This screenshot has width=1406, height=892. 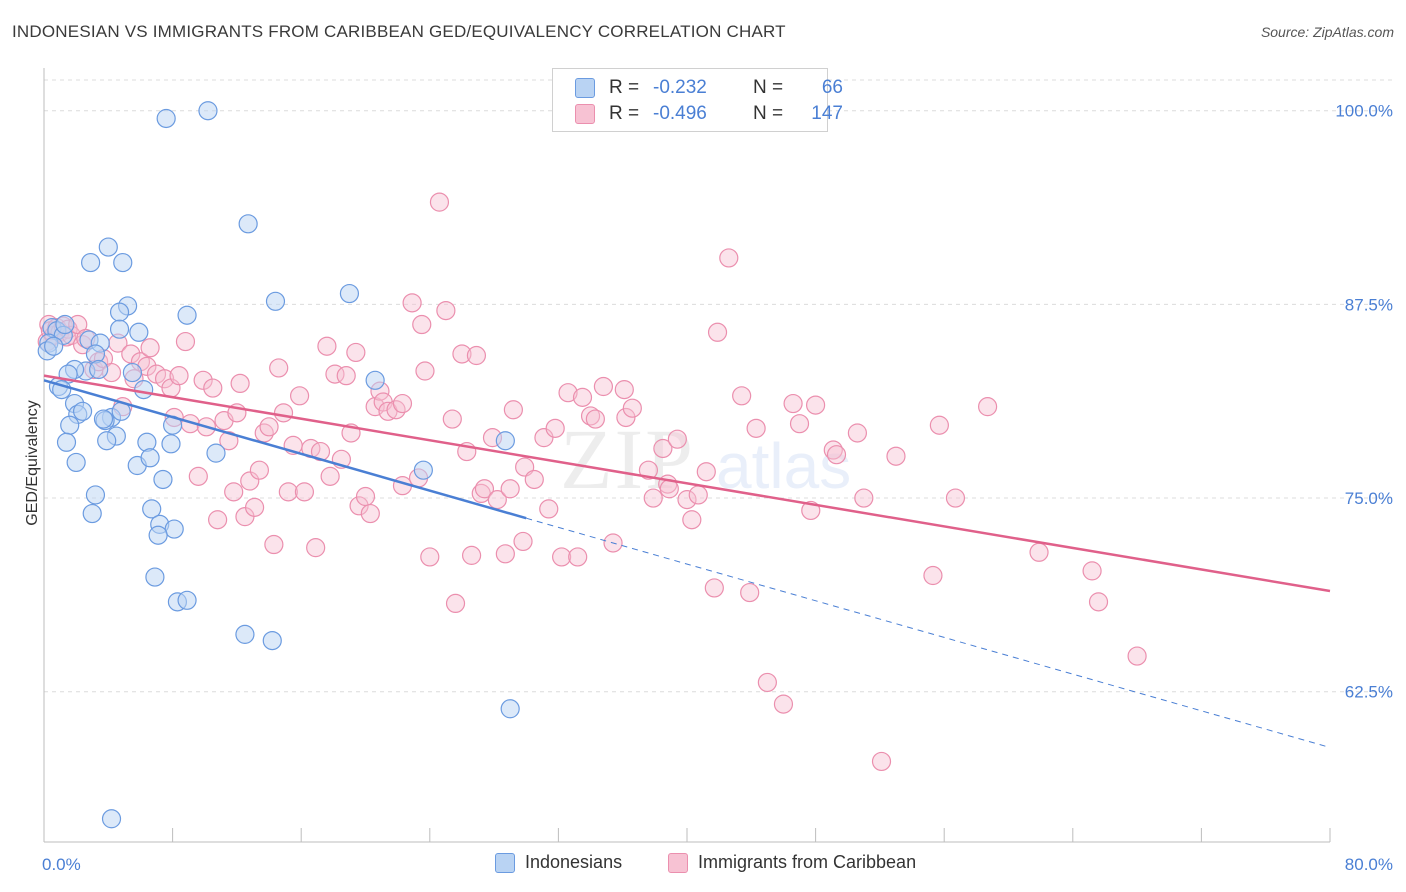 I want to click on y-tick-label: 62.5%, so click(x=1369, y=692).